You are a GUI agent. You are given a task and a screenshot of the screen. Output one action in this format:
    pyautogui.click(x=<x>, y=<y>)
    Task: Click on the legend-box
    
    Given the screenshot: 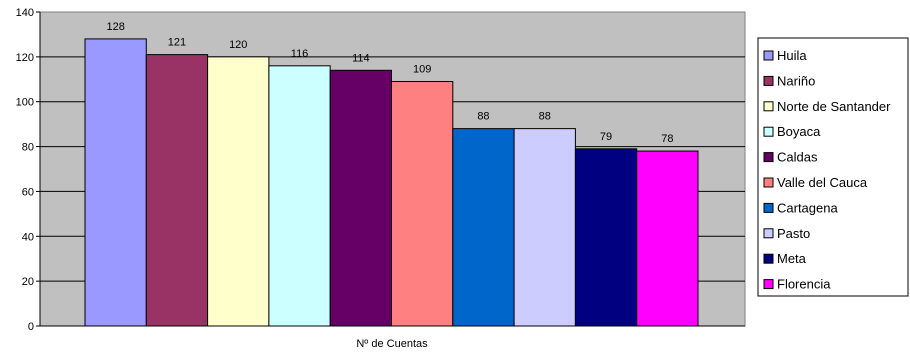 What is the action you would take?
    pyautogui.click(x=833, y=167)
    